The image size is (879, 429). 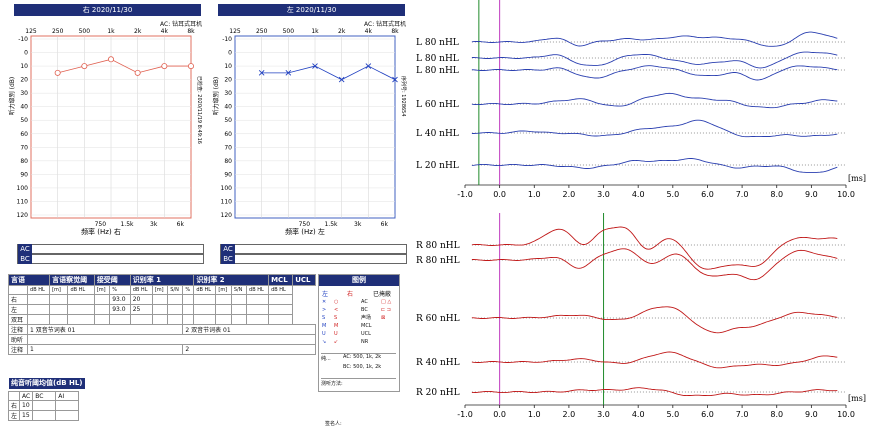 What do you see at coordinates (67, 396) in the screenshot?
I see `pta-col-ai: AI` at bounding box center [67, 396].